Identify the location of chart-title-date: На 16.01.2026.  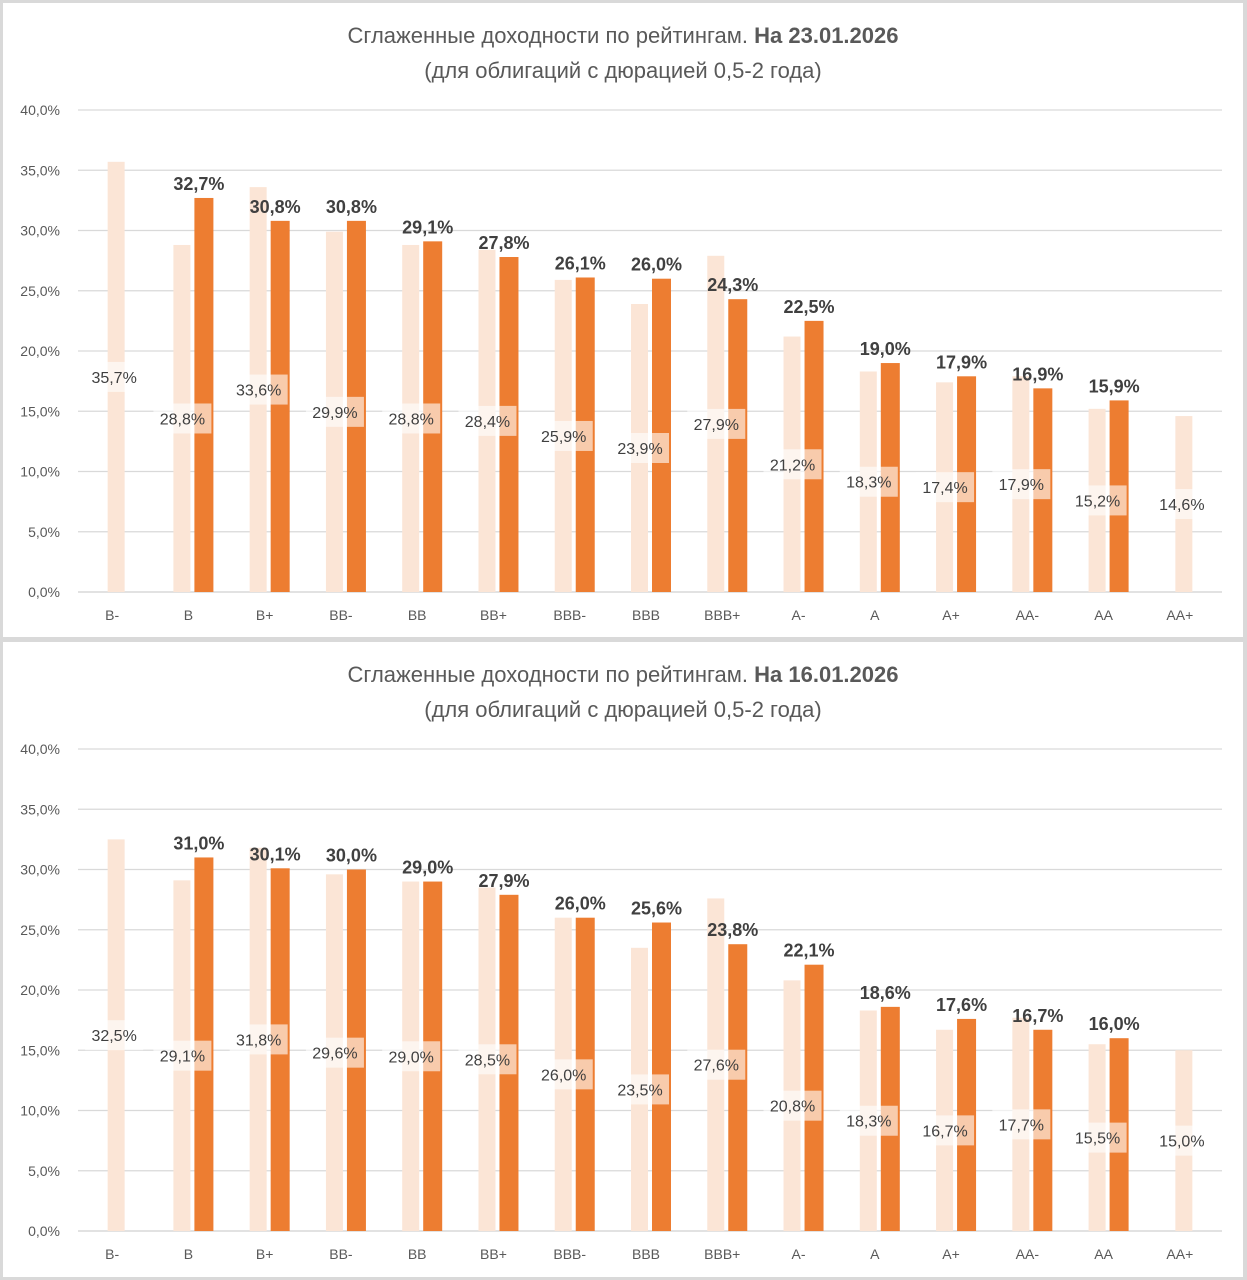
(826, 674).